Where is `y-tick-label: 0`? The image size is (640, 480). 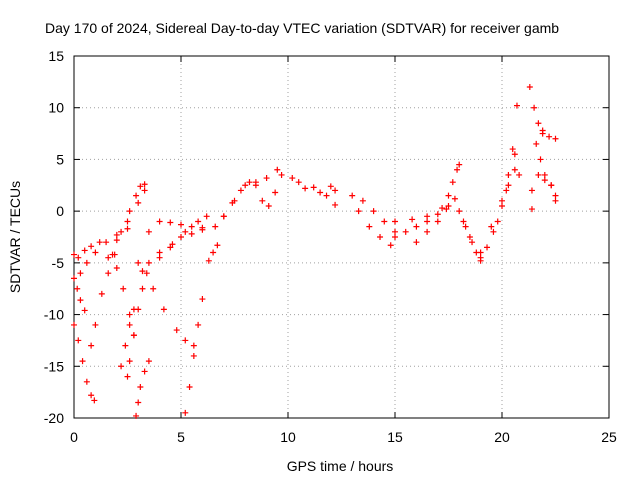
y-tick-label: 0 is located at coordinates (60, 211).